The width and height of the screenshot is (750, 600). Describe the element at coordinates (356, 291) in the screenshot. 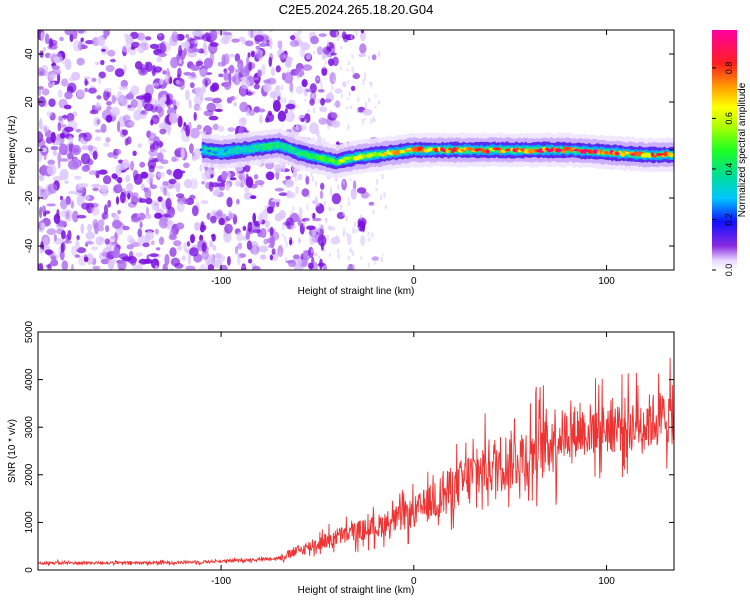

I see `spectrogram-x-label: Height of straight line (km)` at that location.